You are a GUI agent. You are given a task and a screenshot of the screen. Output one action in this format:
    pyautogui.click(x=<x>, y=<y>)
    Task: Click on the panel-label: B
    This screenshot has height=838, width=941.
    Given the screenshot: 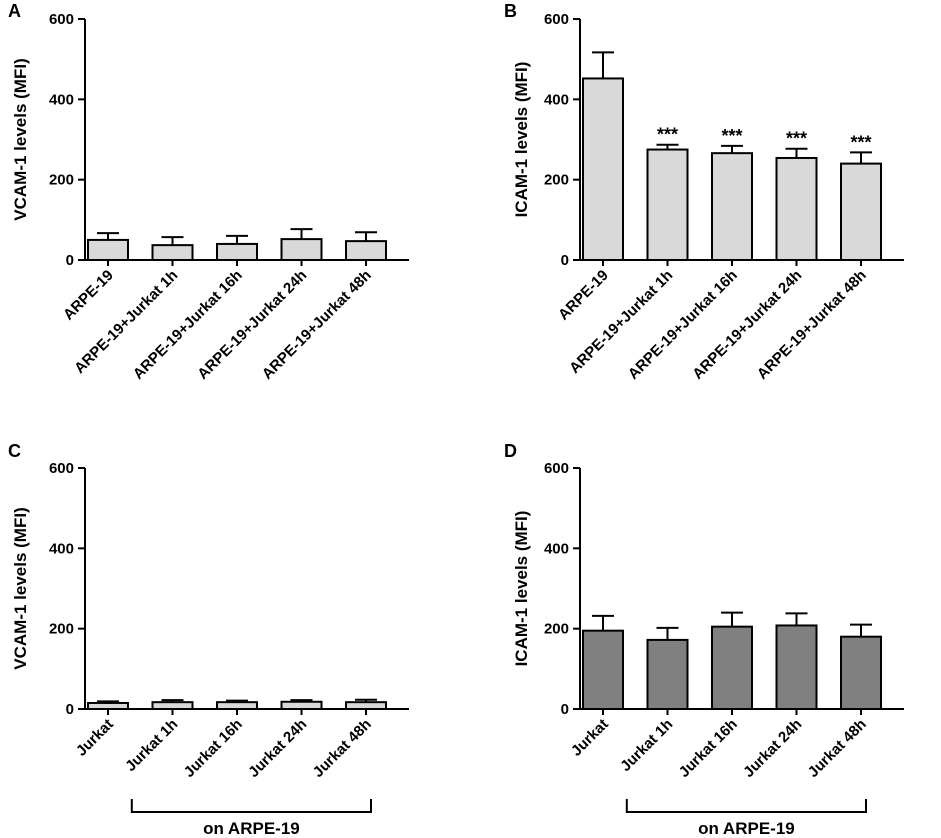 What is the action you would take?
    pyautogui.click(x=510, y=11)
    